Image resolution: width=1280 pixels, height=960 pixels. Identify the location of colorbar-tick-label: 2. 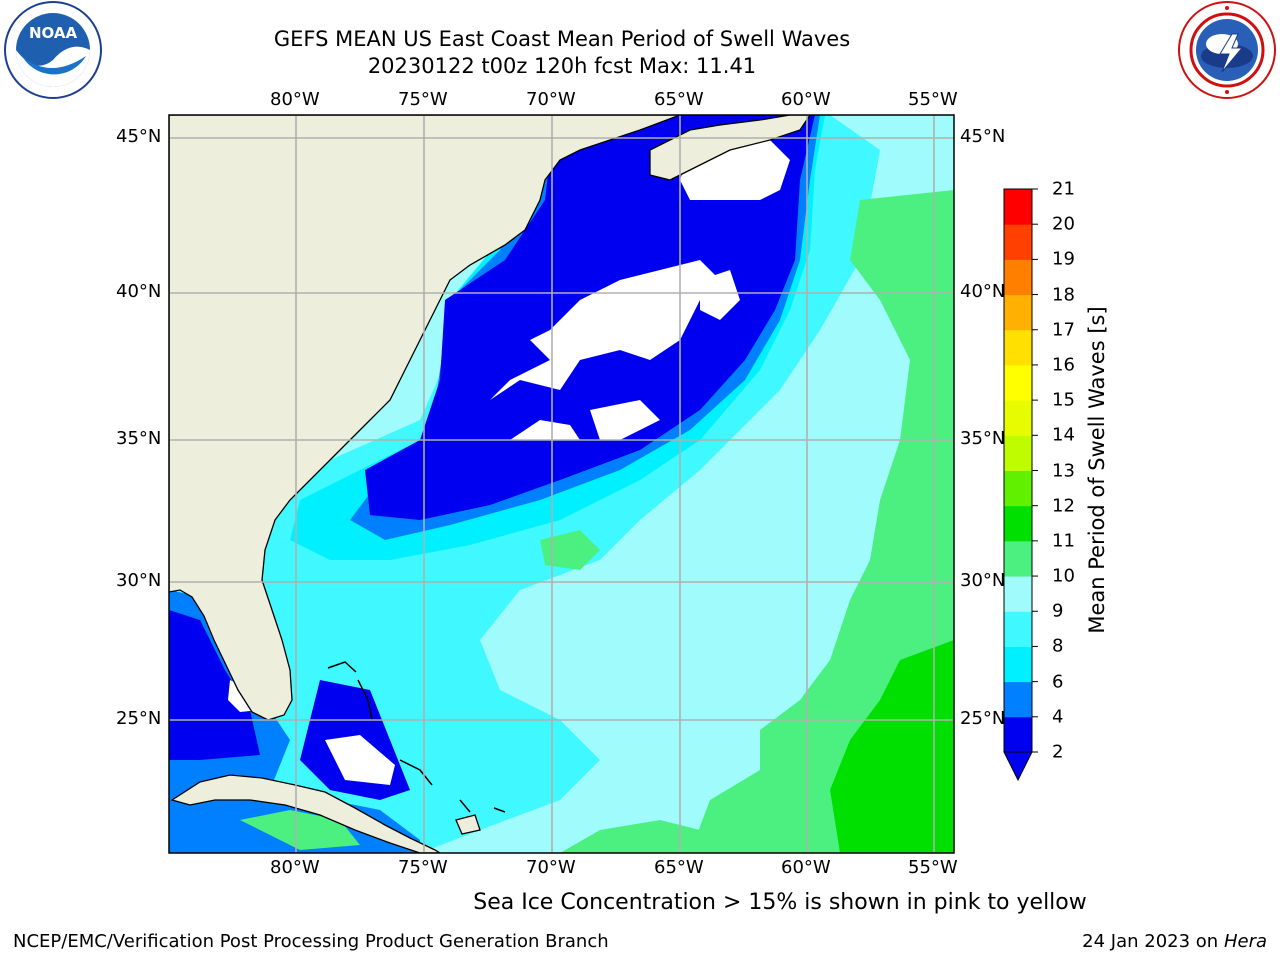
(1058, 752).